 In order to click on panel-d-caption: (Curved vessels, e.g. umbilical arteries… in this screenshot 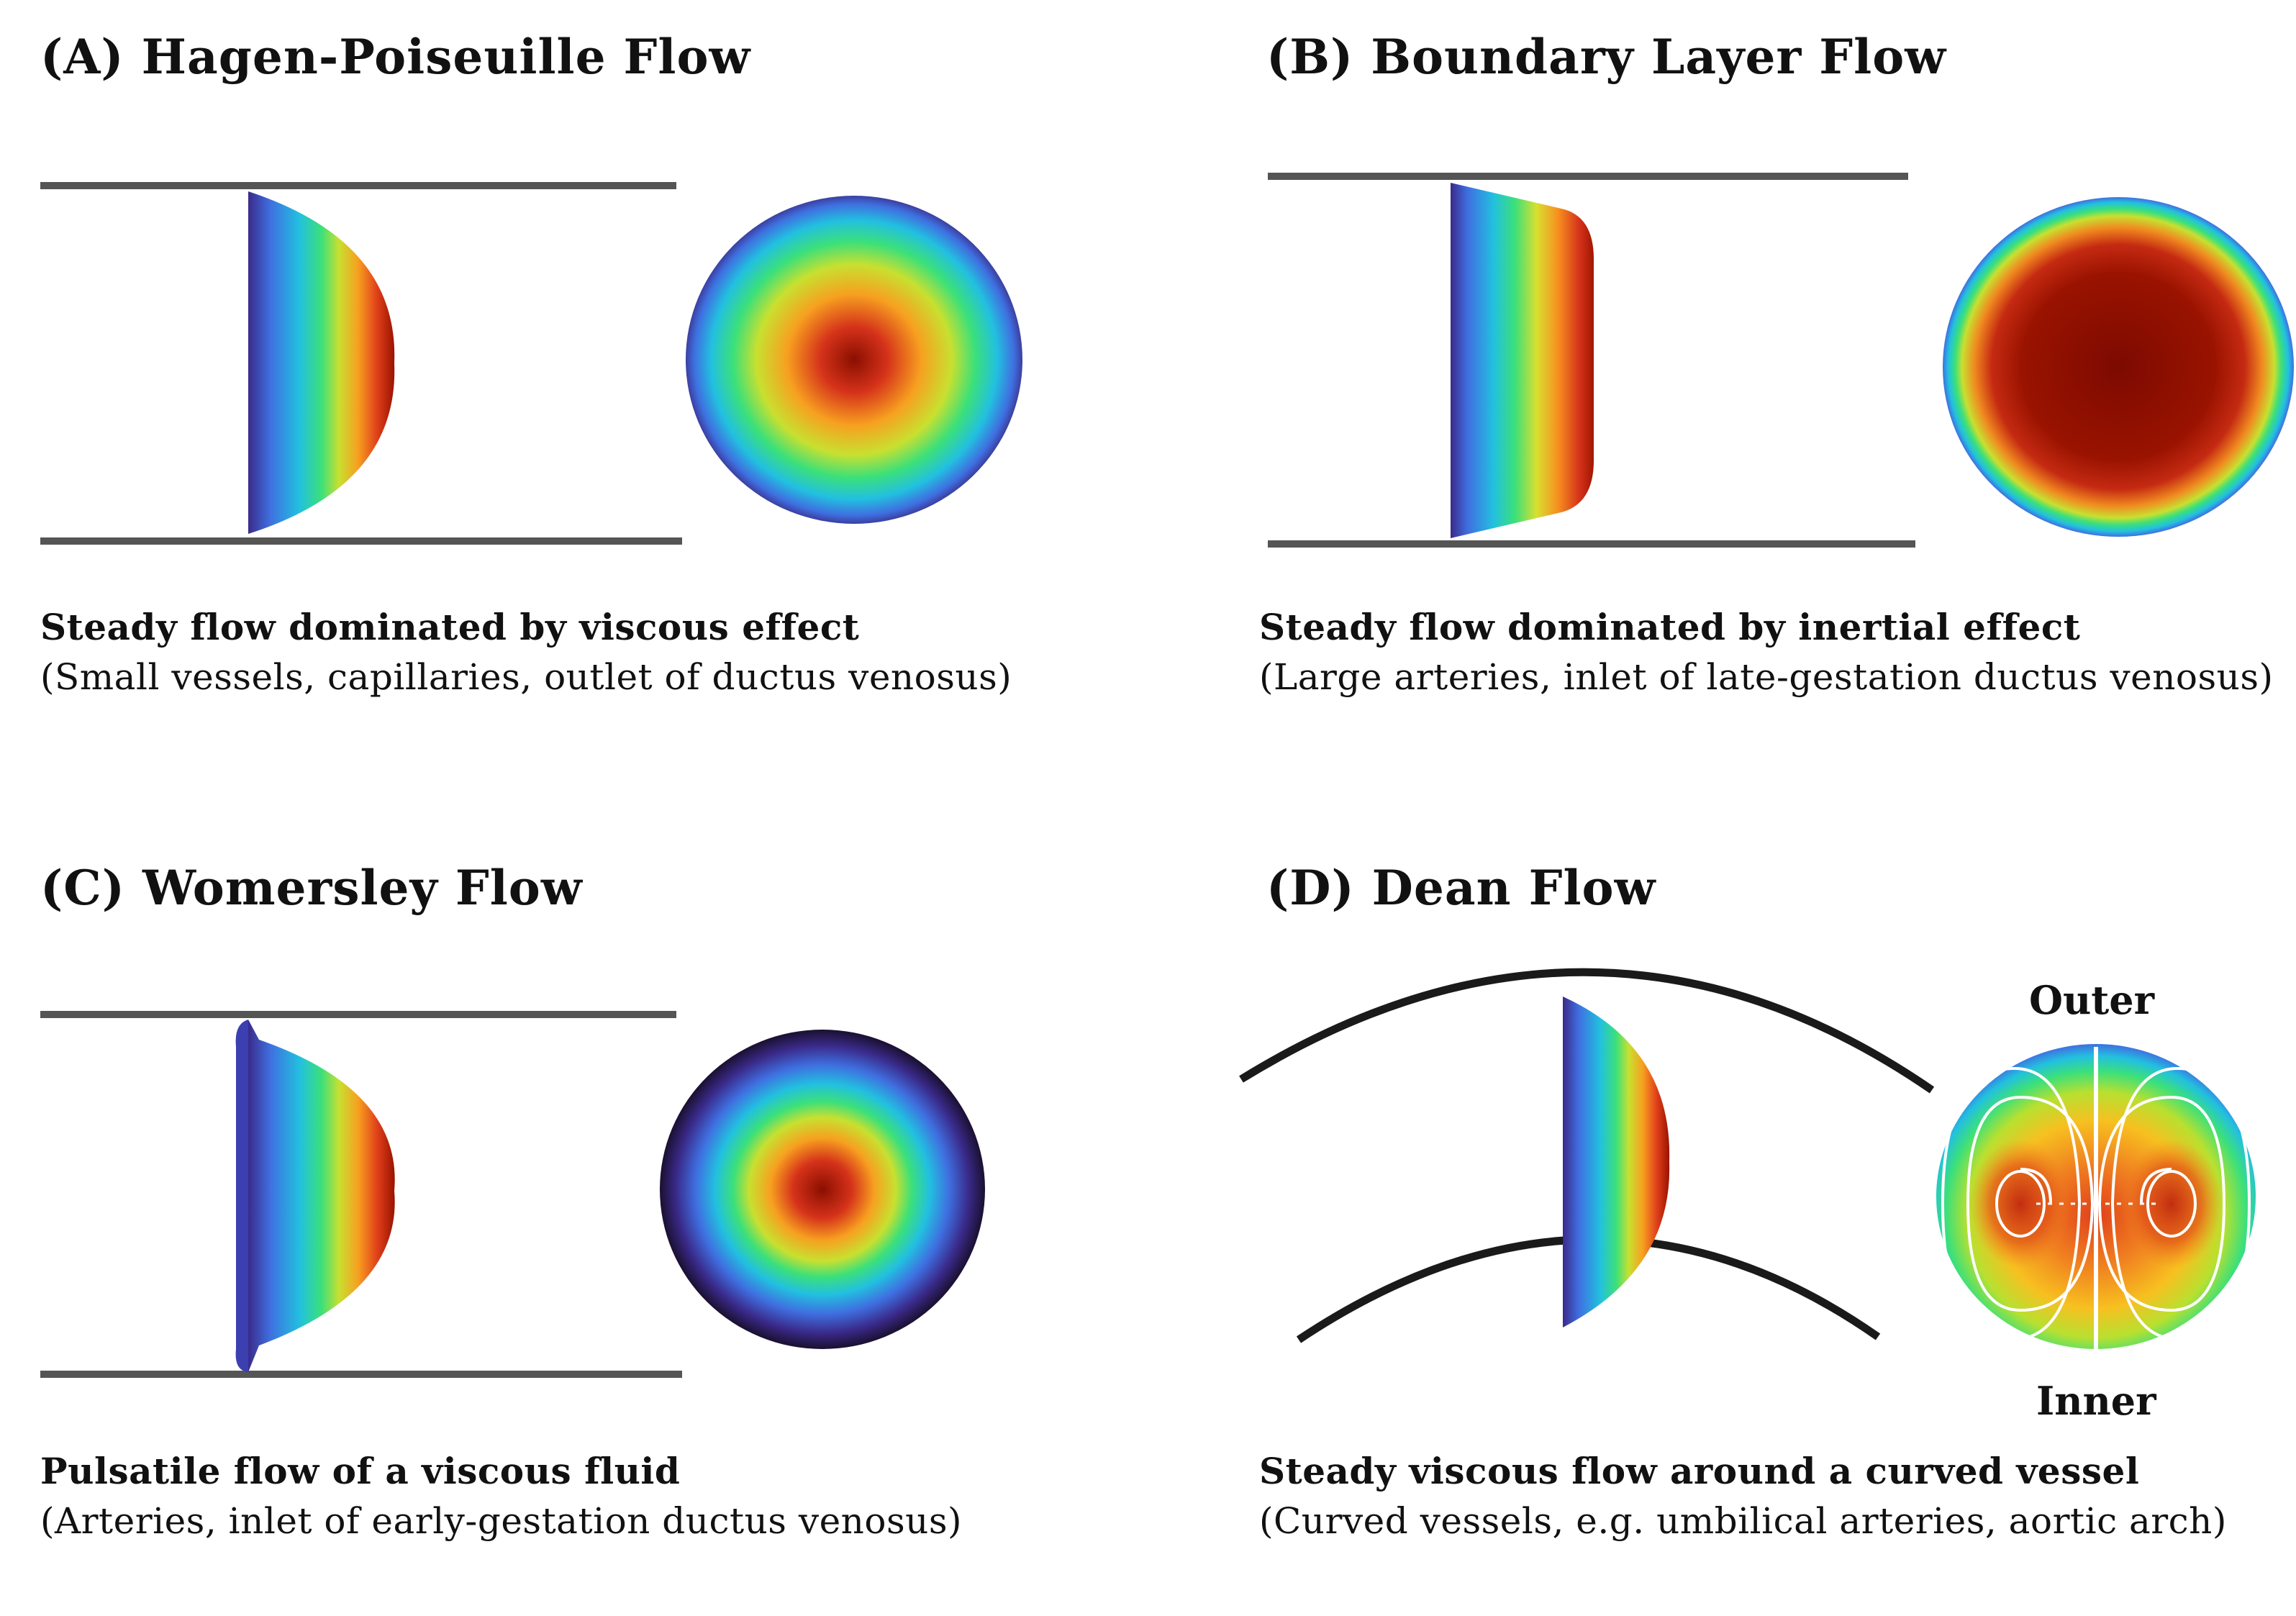, I will do `click(1743, 1521)`.